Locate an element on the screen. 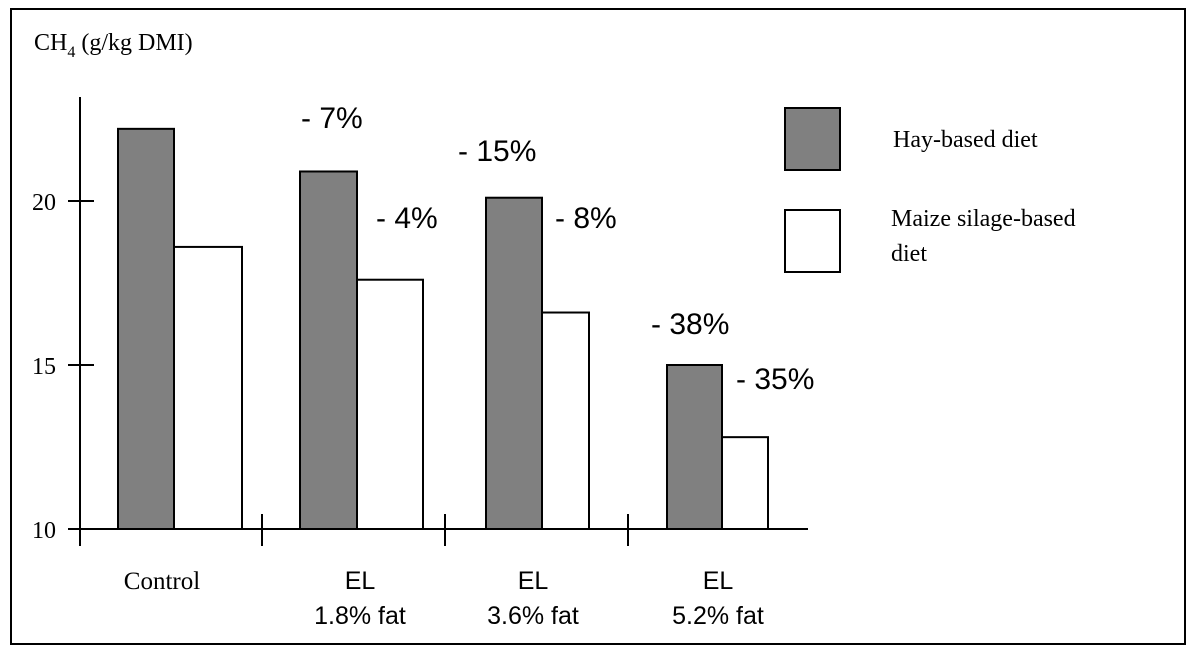 This screenshot has height=656, width=1200. category-label-3-line2: 5.2% fat is located at coordinates (718, 616).